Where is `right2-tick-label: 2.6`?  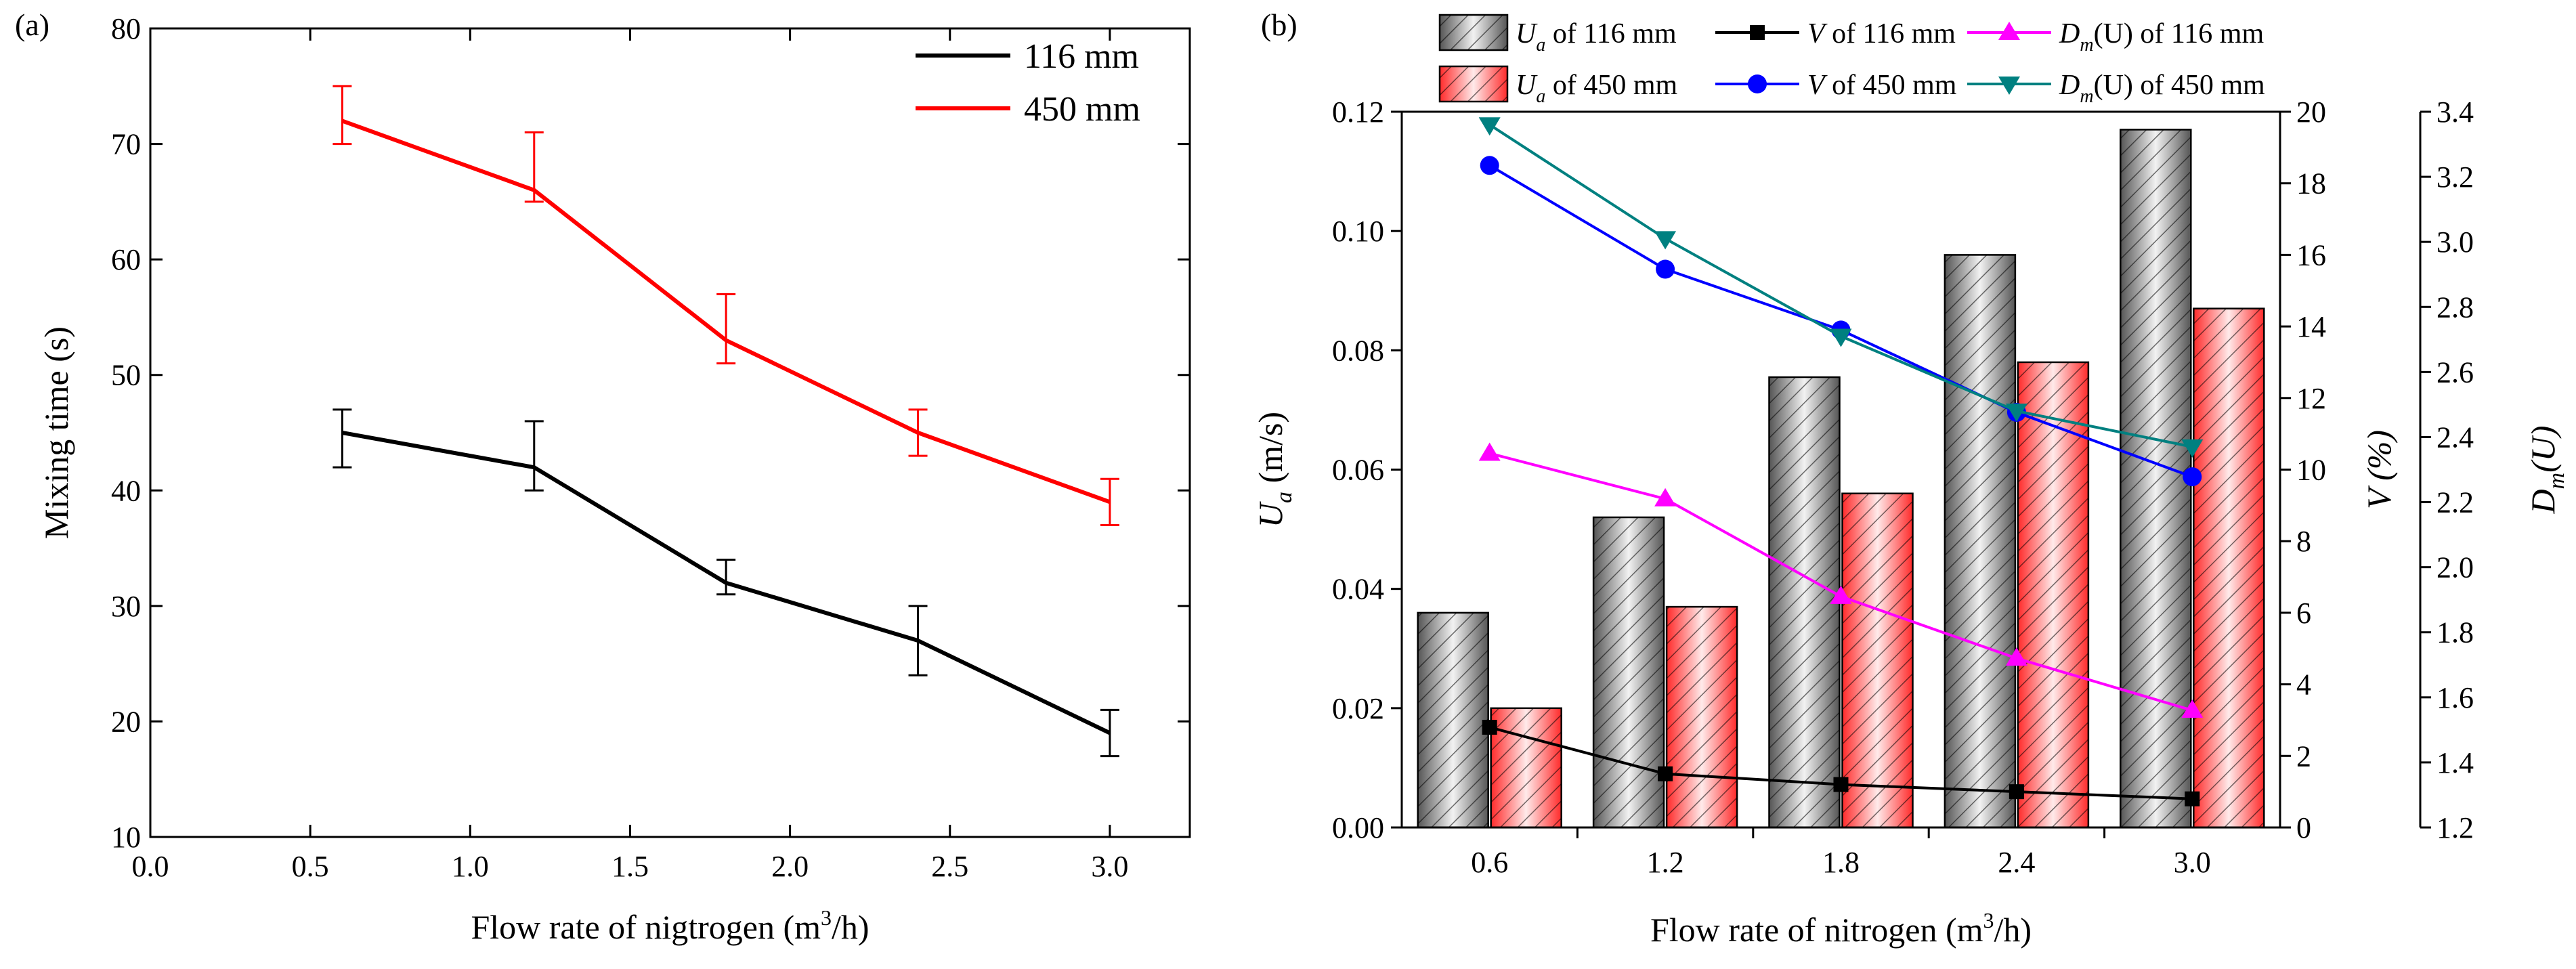 right2-tick-label: 2.6 is located at coordinates (2455, 372).